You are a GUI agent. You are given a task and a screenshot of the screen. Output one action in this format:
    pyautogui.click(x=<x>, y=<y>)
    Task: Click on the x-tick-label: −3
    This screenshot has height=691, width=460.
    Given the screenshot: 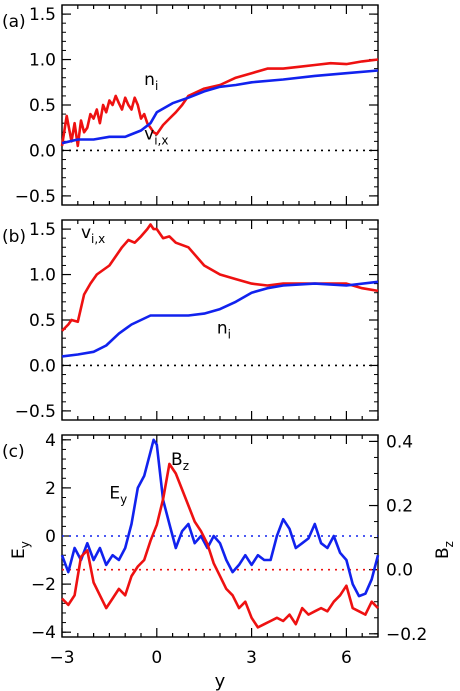 What is the action you would take?
    pyautogui.click(x=61, y=658)
    